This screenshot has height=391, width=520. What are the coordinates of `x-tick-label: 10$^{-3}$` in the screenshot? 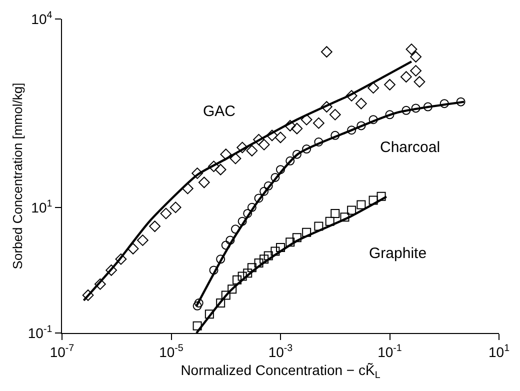 It's located at (281, 351).